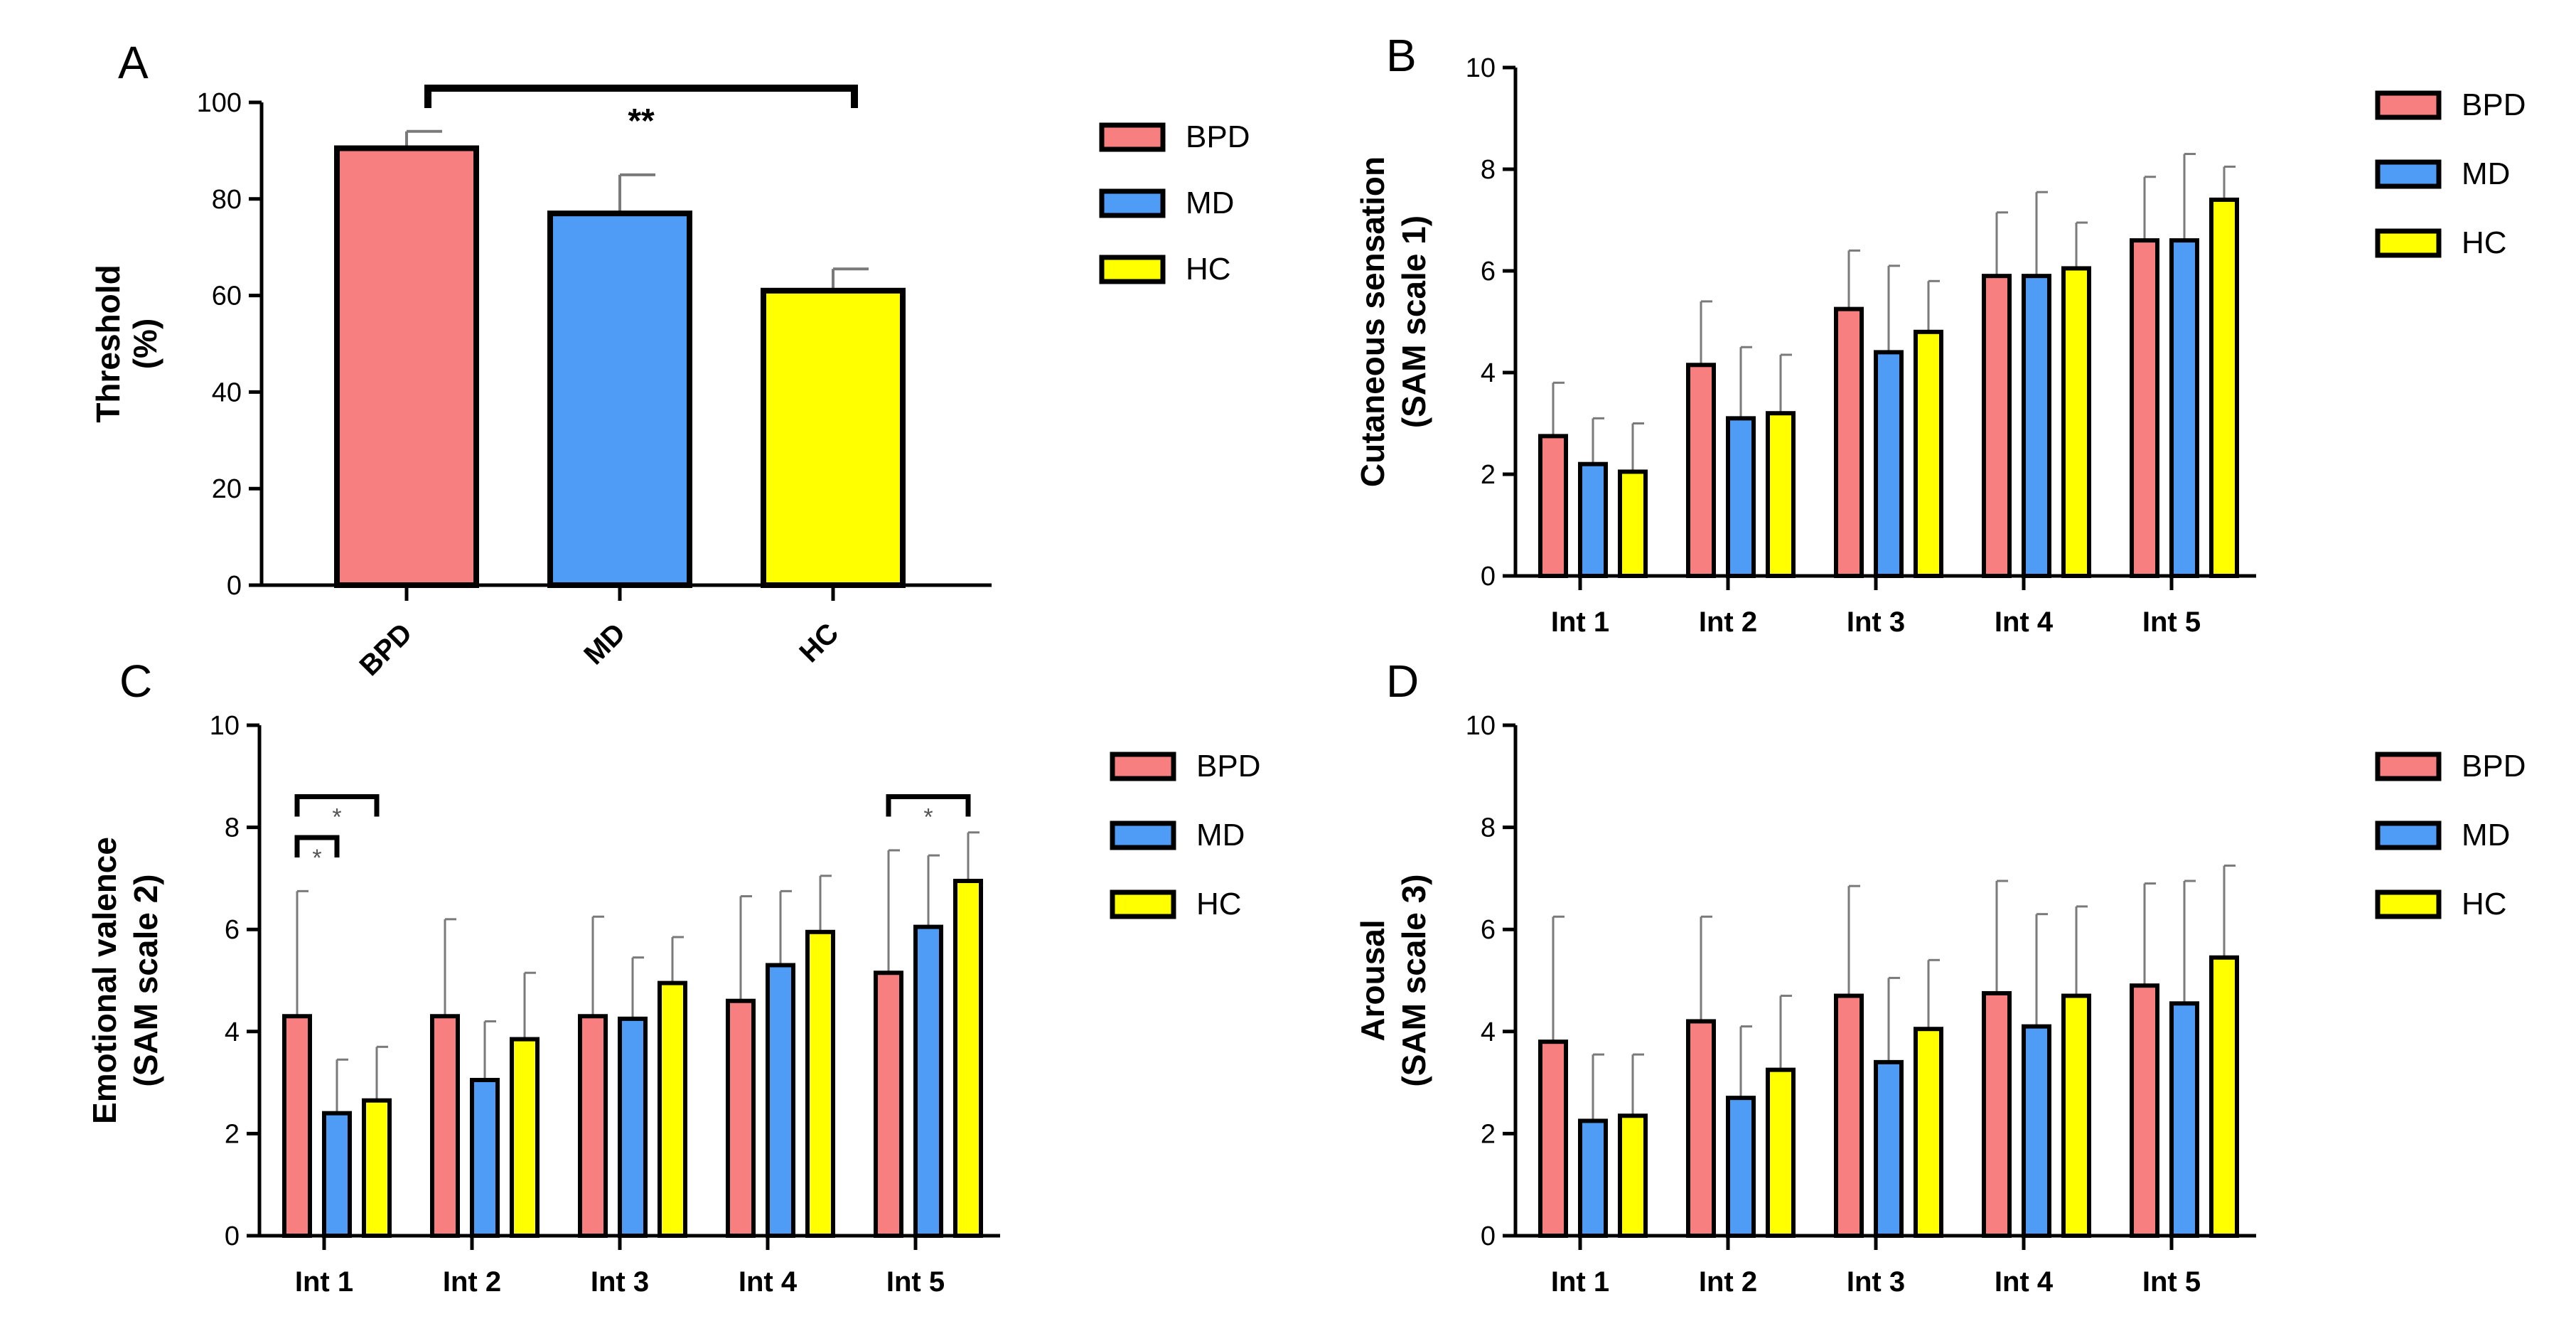 This screenshot has height=1331, width=2576. Describe the element at coordinates (145, 980) in the screenshot. I see `y-axis-label-line: (SAM scale 2)` at that location.